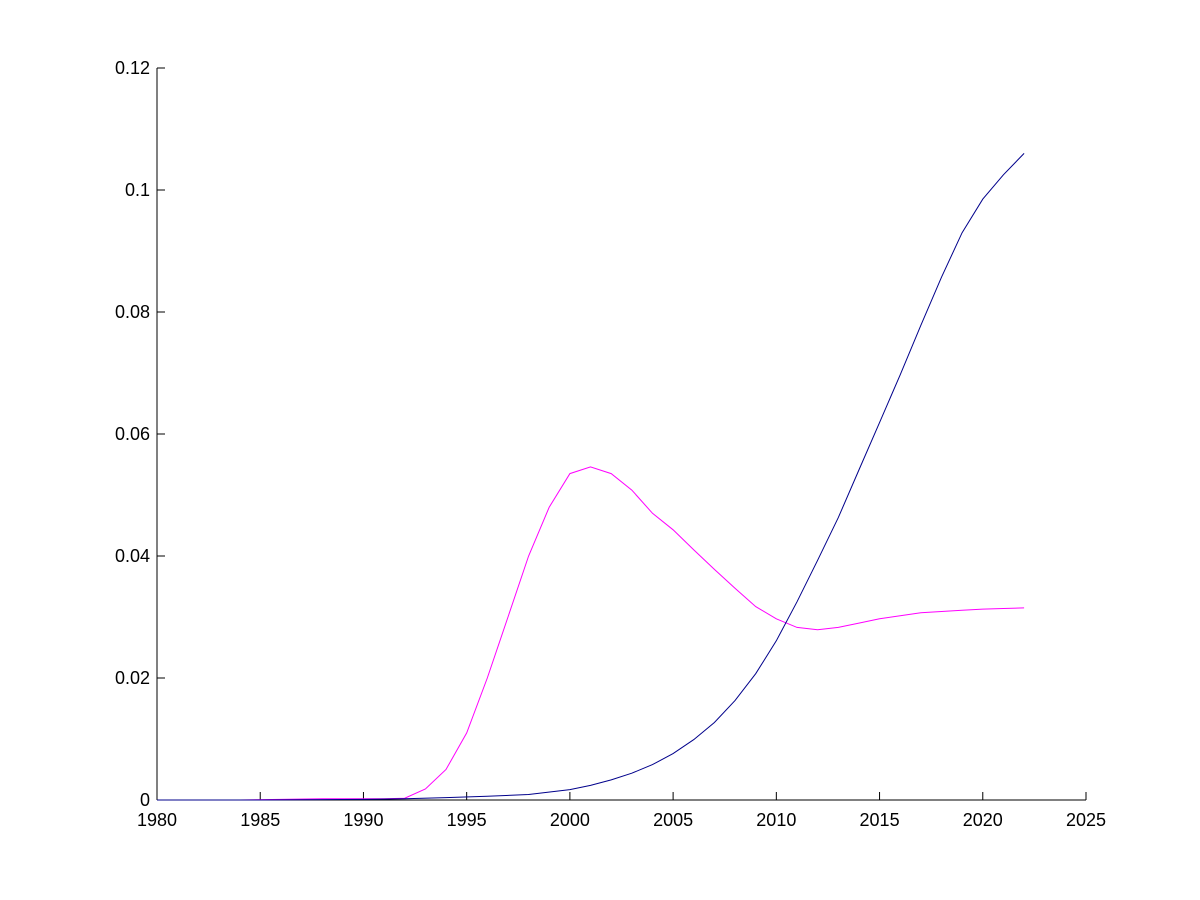  Describe the element at coordinates (132, 312) in the screenshot. I see `y-tick-label: 0.08` at that location.